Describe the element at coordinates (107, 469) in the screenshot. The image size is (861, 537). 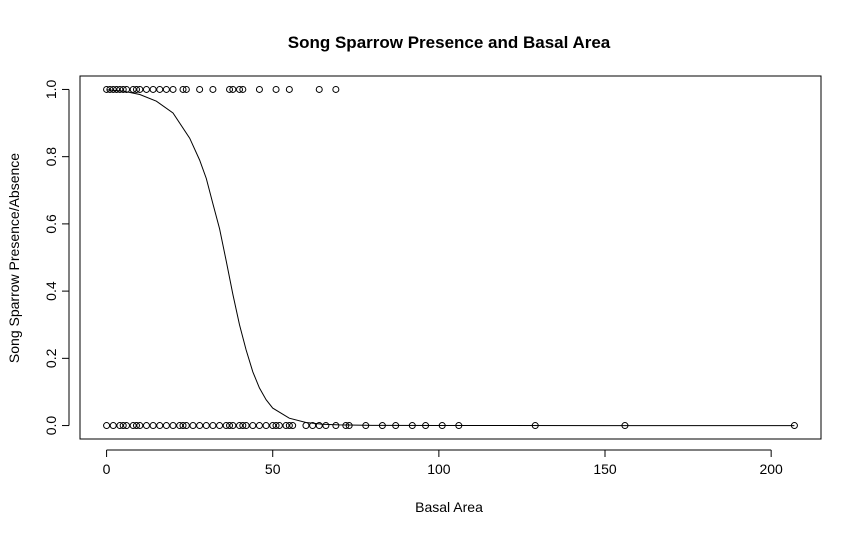
I see `x-tick-label: 0` at that location.